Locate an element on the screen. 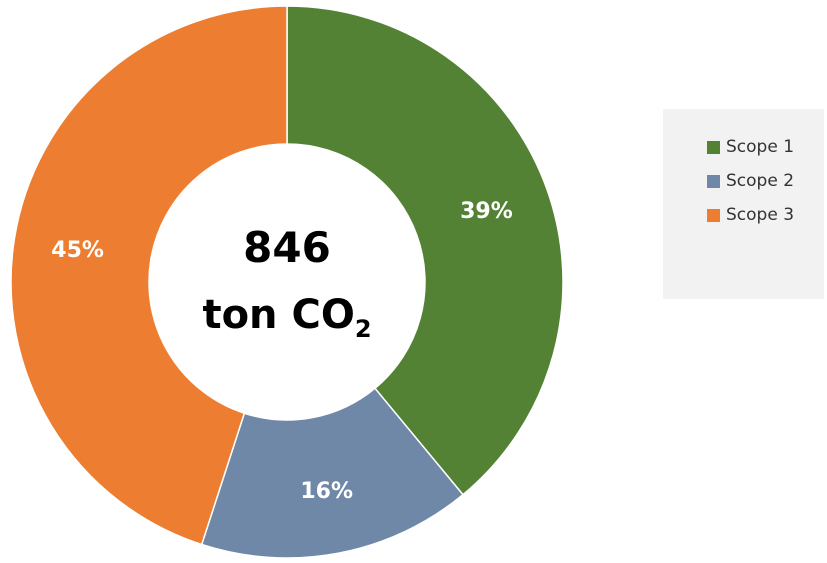  legend-item-scope-3: Scope 3 is located at coordinates (765, 215).